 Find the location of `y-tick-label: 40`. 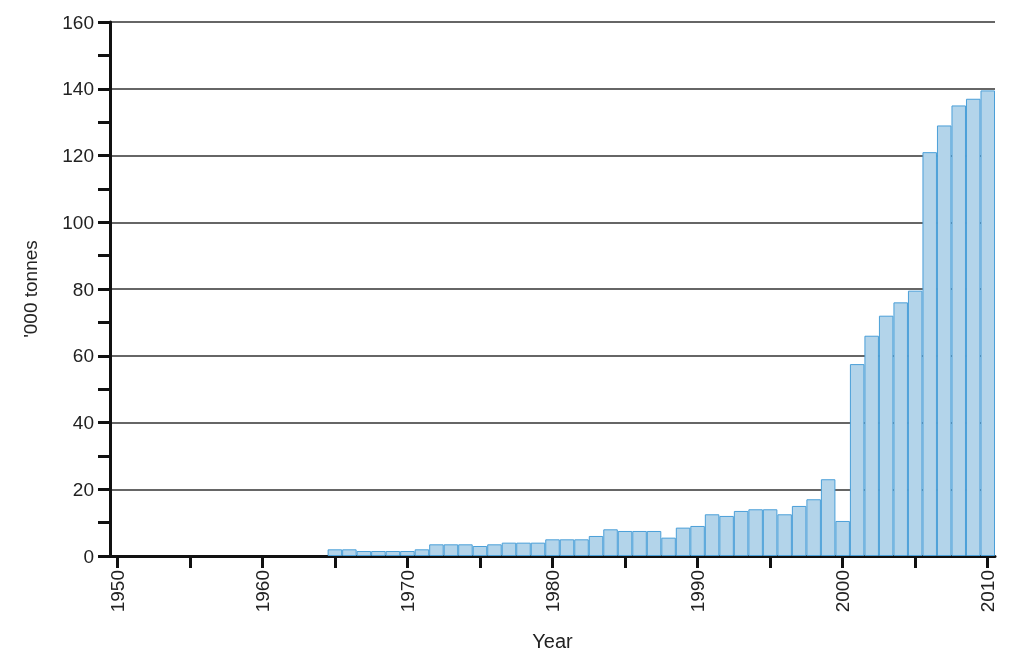

y-tick-label: 40 is located at coordinates (83, 422).